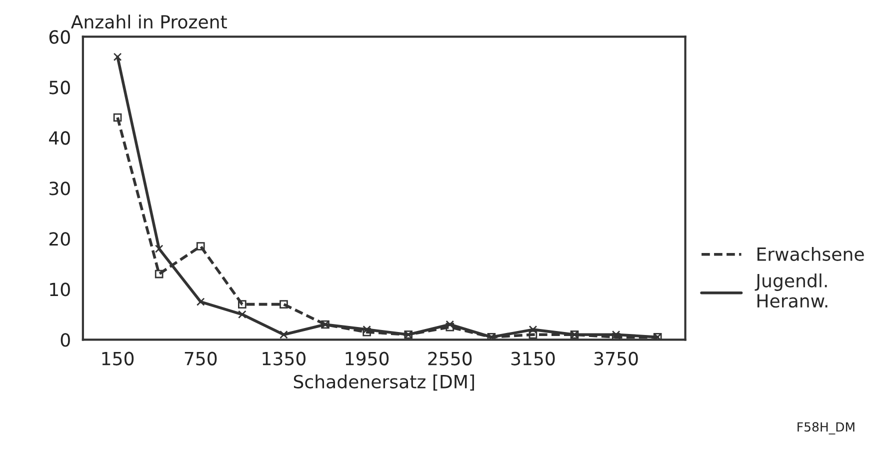  What do you see at coordinates (118, 359) in the screenshot?
I see `x-tick-label: 150` at bounding box center [118, 359].